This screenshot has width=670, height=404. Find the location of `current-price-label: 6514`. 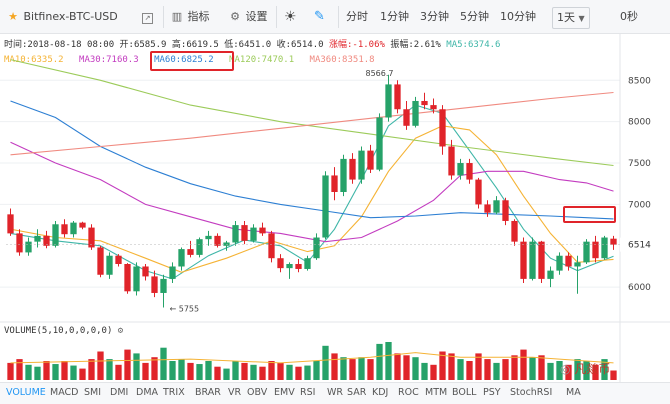

current-price-label: 6514 is located at coordinates (639, 246).